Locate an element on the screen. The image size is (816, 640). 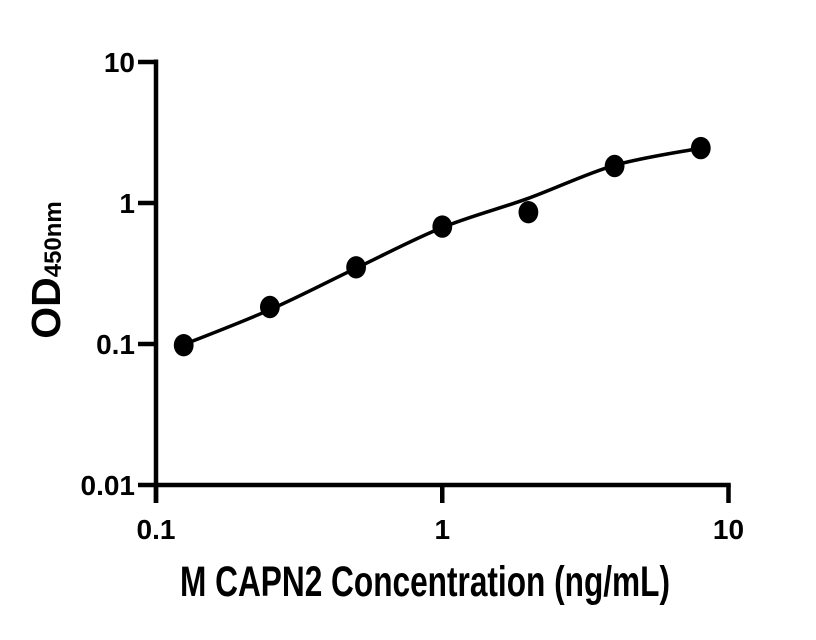
y-axis-tick-label: 10 is located at coordinates (119, 62).